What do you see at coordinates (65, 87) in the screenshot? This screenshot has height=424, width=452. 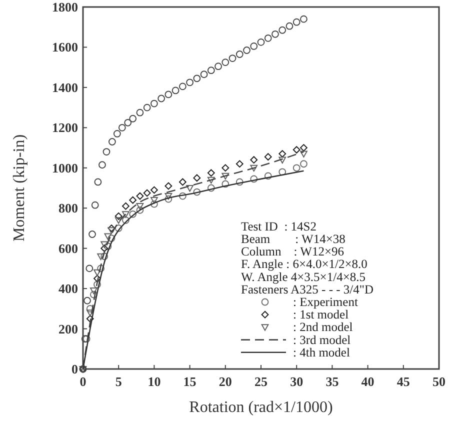 I see `y-tick-label: 1400` at bounding box center [65, 87].